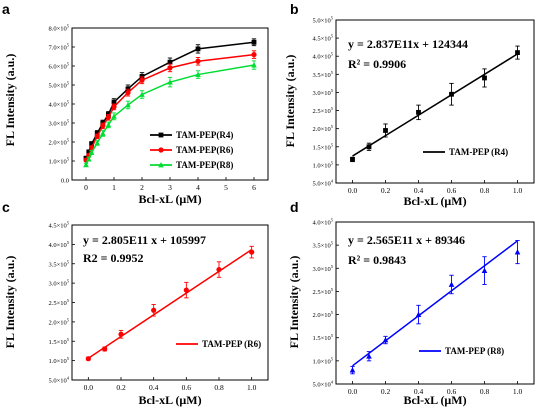 This screenshot has width=550, height=411. Describe the element at coordinates (408, 44) in the screenshot. I see `fit-equation: y = 2.837E11x + 124344` at that location.